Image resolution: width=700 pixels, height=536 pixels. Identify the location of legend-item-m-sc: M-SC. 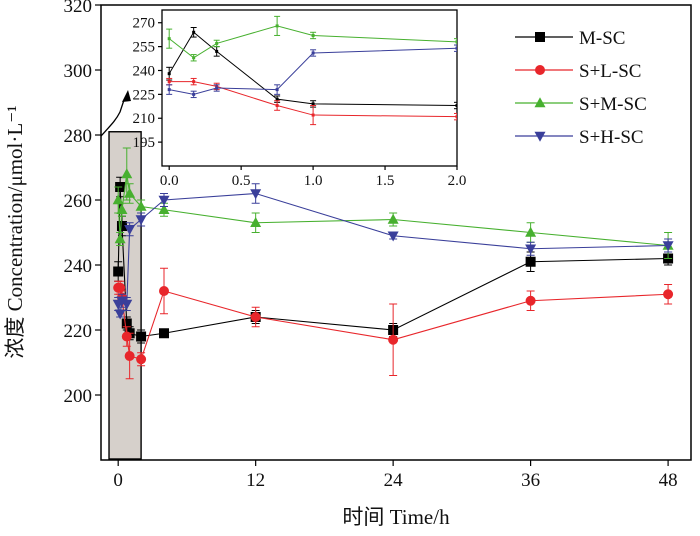
(570, 38).